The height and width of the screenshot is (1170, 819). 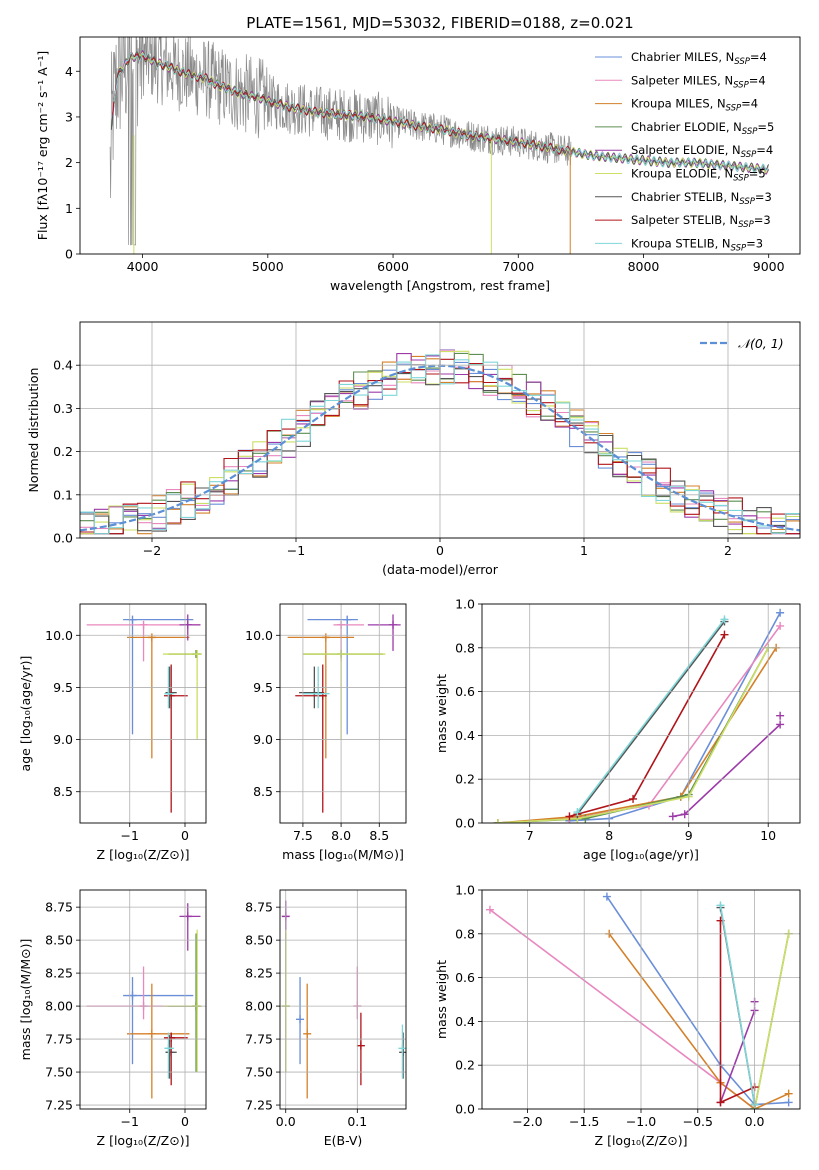 What do you see at coordinates (701, 221) in the screenshot?
I see `legend-entry: Salpeter STELIB, NSSP=3` at bounding box center [701, 221].